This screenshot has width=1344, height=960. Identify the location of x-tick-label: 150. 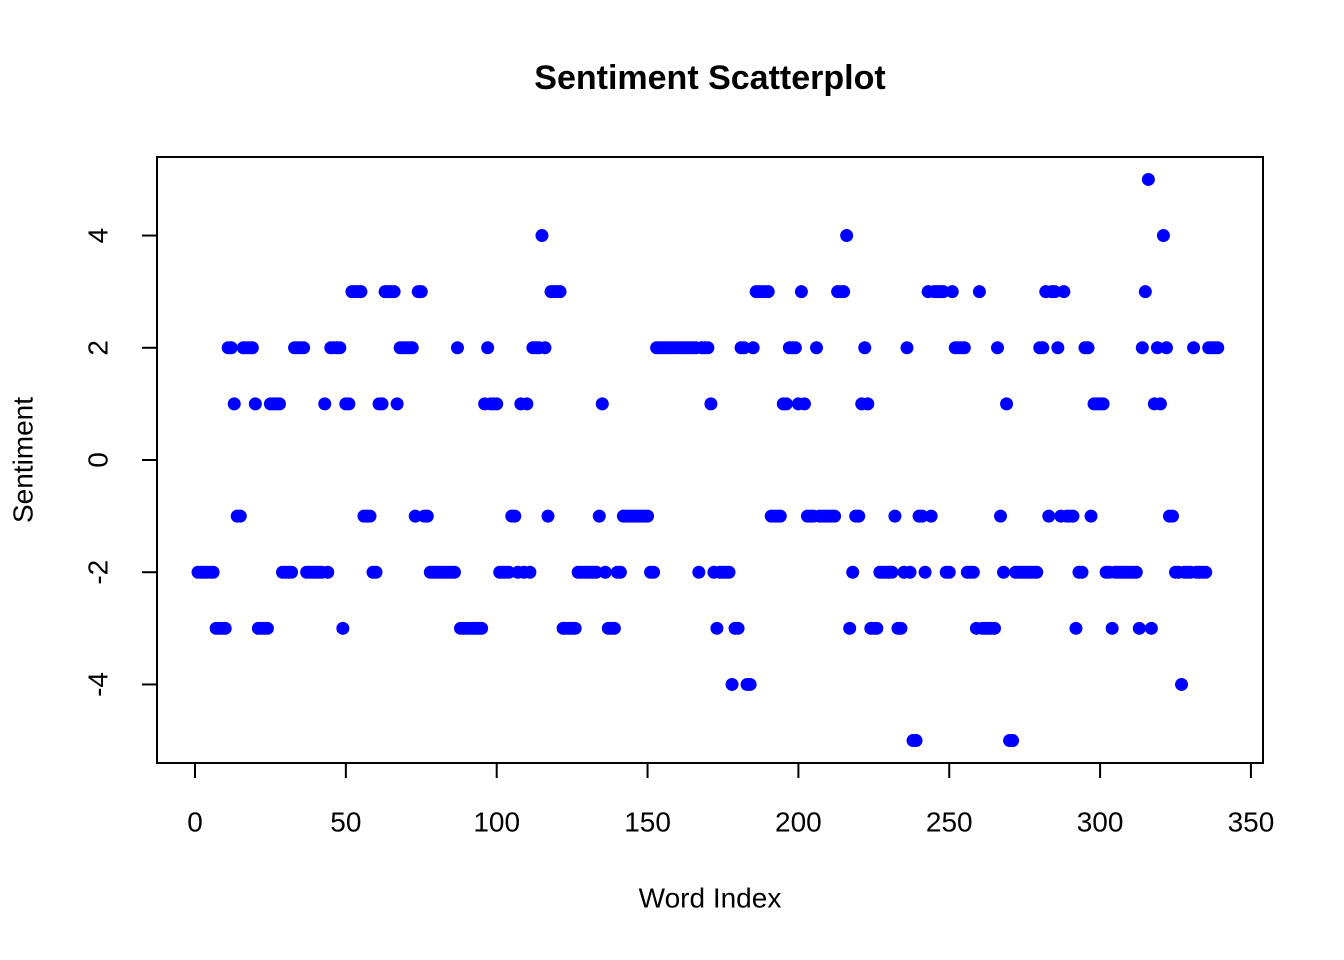
(647, 821).